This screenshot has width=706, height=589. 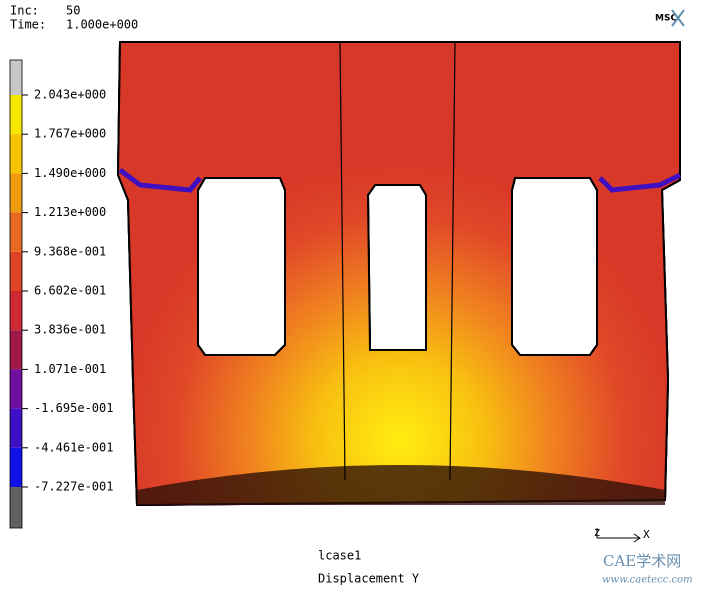 I want to click on legend-label: 9.368e-001, so click(x=70, y=251).